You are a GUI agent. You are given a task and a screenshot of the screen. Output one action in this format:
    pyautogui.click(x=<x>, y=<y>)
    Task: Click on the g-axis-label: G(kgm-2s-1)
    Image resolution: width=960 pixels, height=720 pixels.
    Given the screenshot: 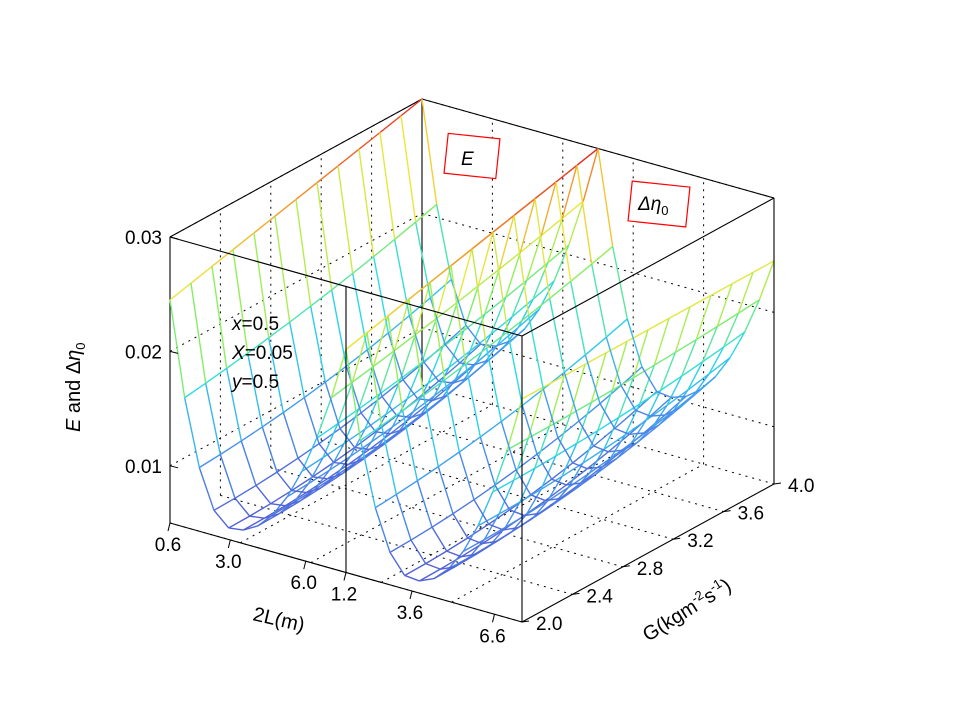 What is the action you would take?
    pyautogui.click(x=686, y=609)
    